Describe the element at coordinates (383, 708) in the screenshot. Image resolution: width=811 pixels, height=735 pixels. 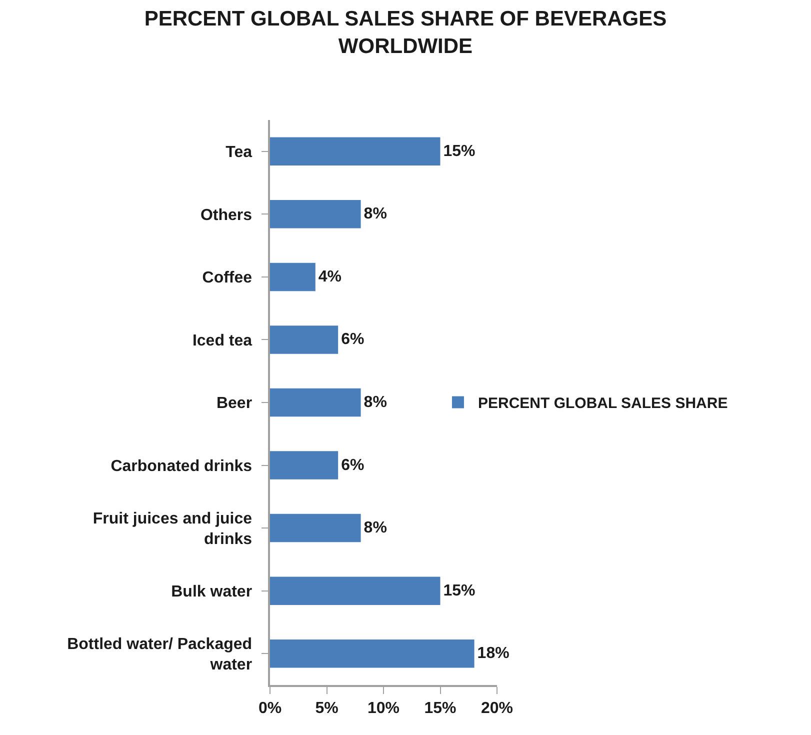
I see `x-tick-label: 10%` at that location.